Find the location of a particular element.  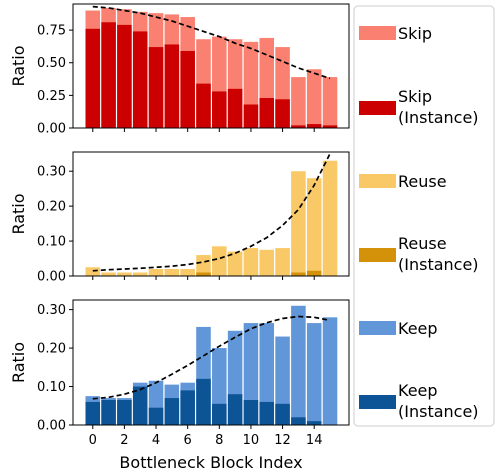

panel-bottom-trend-line is located at coordinates (211, 357).